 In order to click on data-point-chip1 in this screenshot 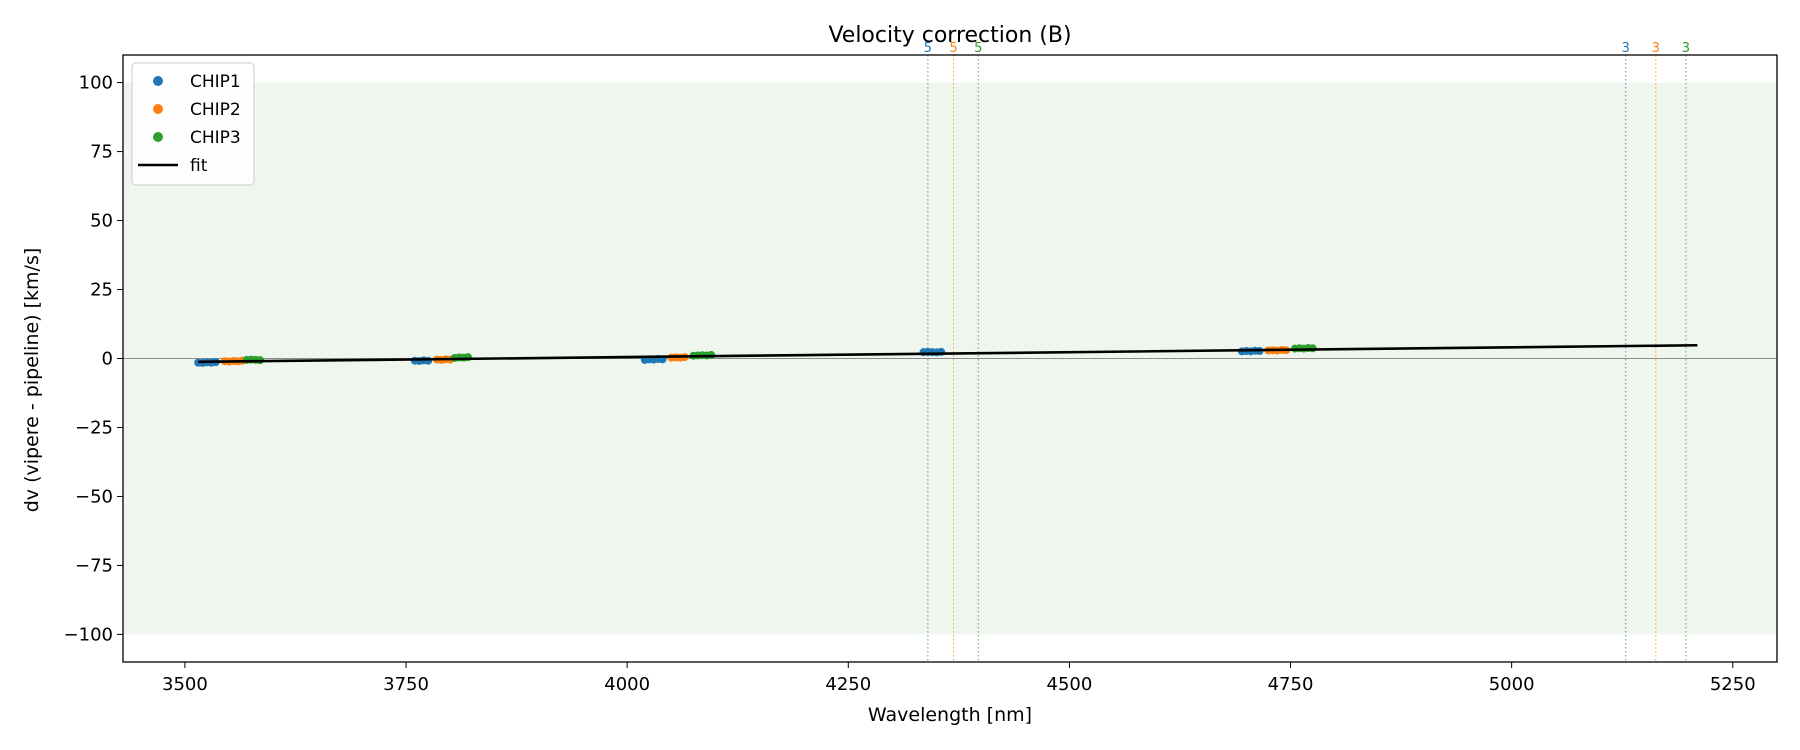, I will do `click(428, 360)`.